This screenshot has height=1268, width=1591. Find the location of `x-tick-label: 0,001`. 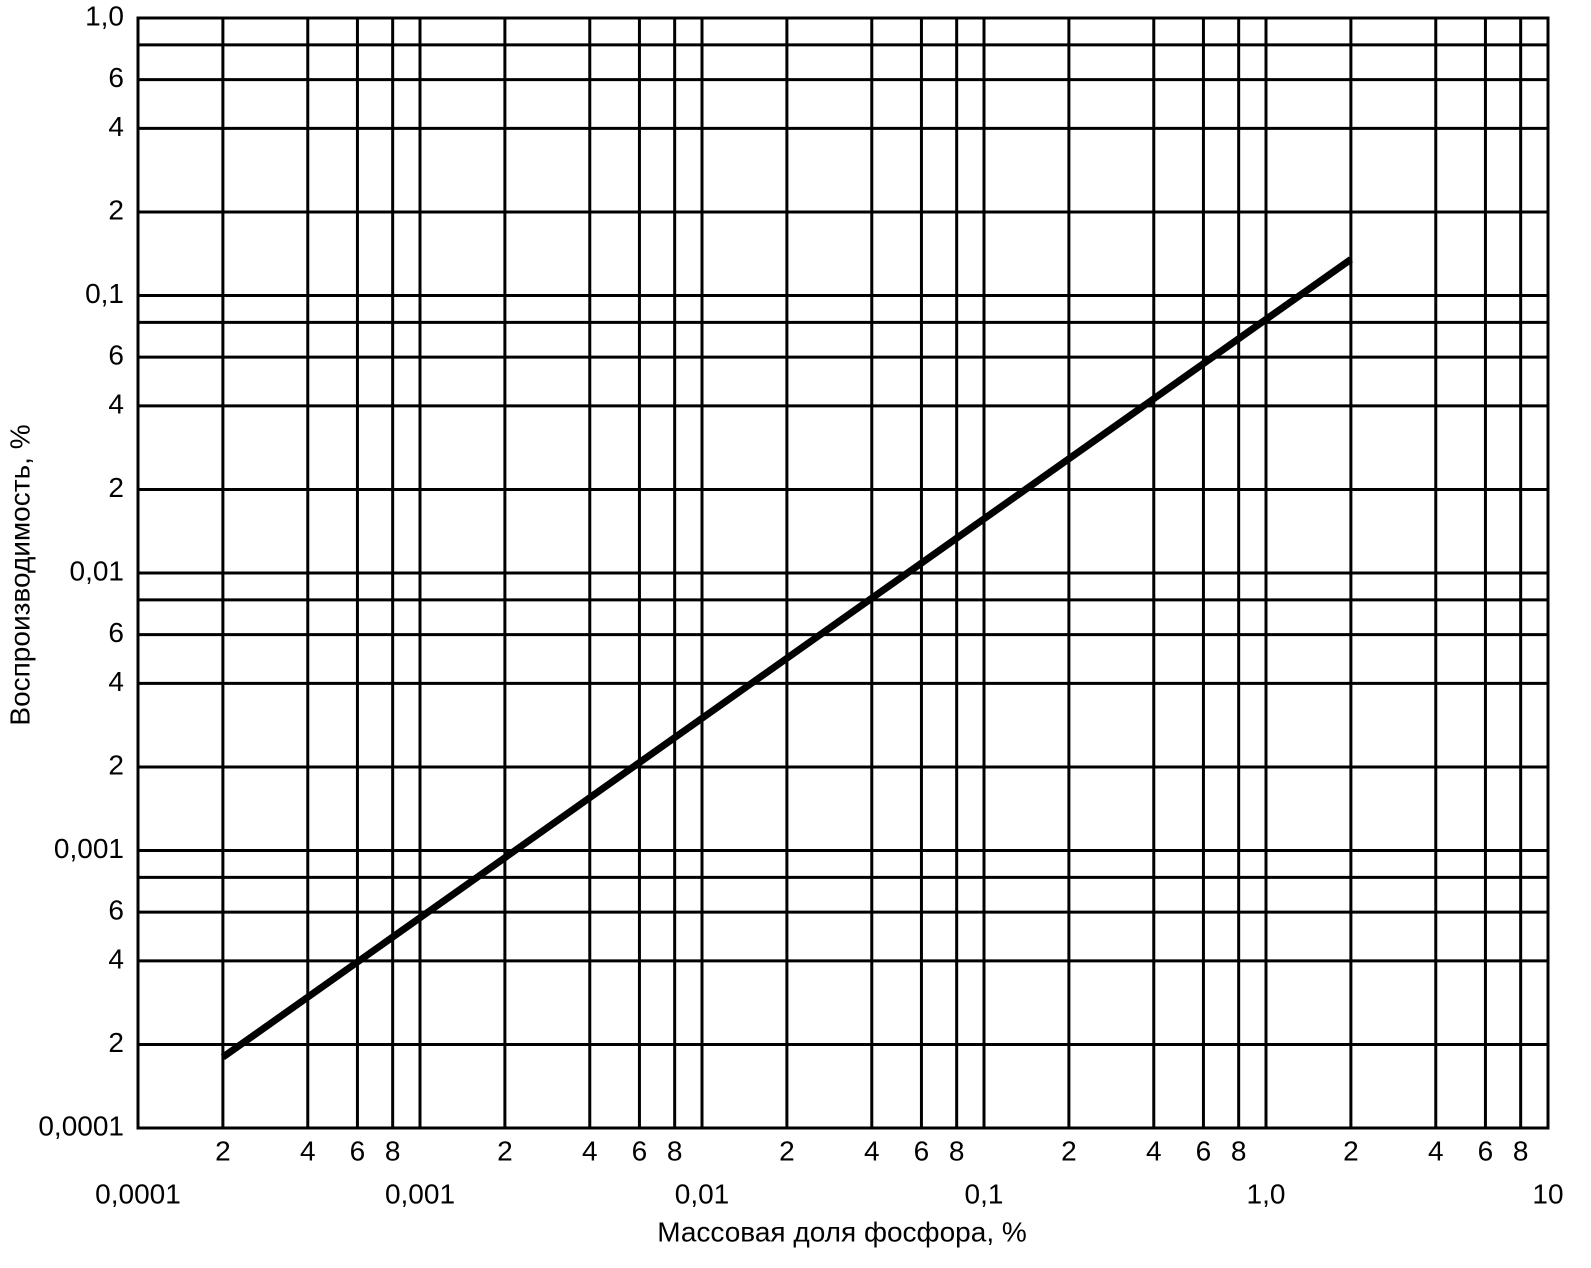

x-tick-label: 0,001 is located at coordinates (420, 1193).